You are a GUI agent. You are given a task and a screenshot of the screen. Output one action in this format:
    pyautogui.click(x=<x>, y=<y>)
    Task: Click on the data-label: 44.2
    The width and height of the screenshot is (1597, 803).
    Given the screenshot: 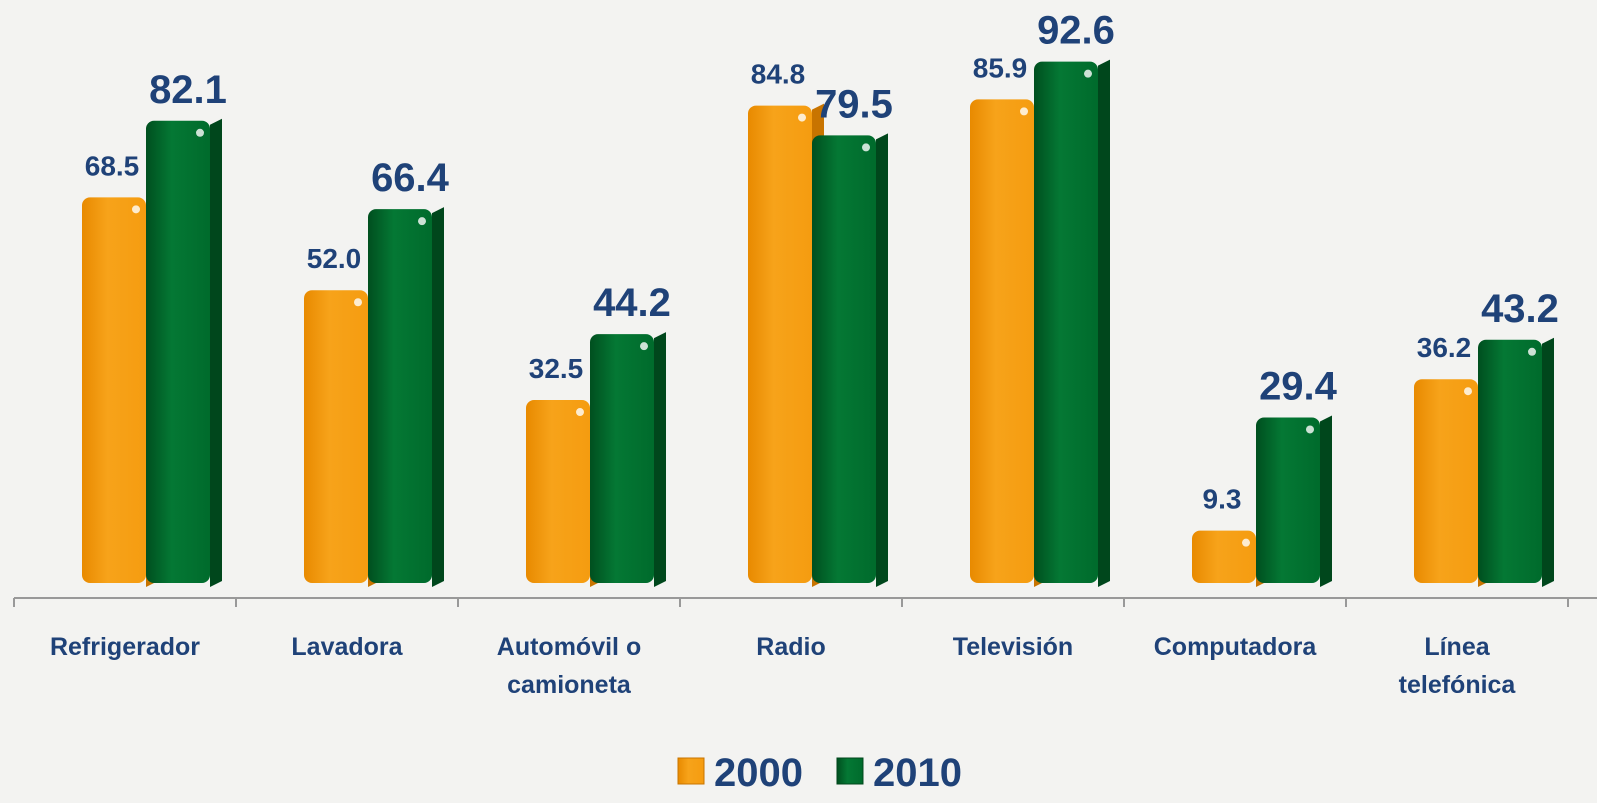 What is the action you would take?
    pyautogui.click(x=632, y=303)
    